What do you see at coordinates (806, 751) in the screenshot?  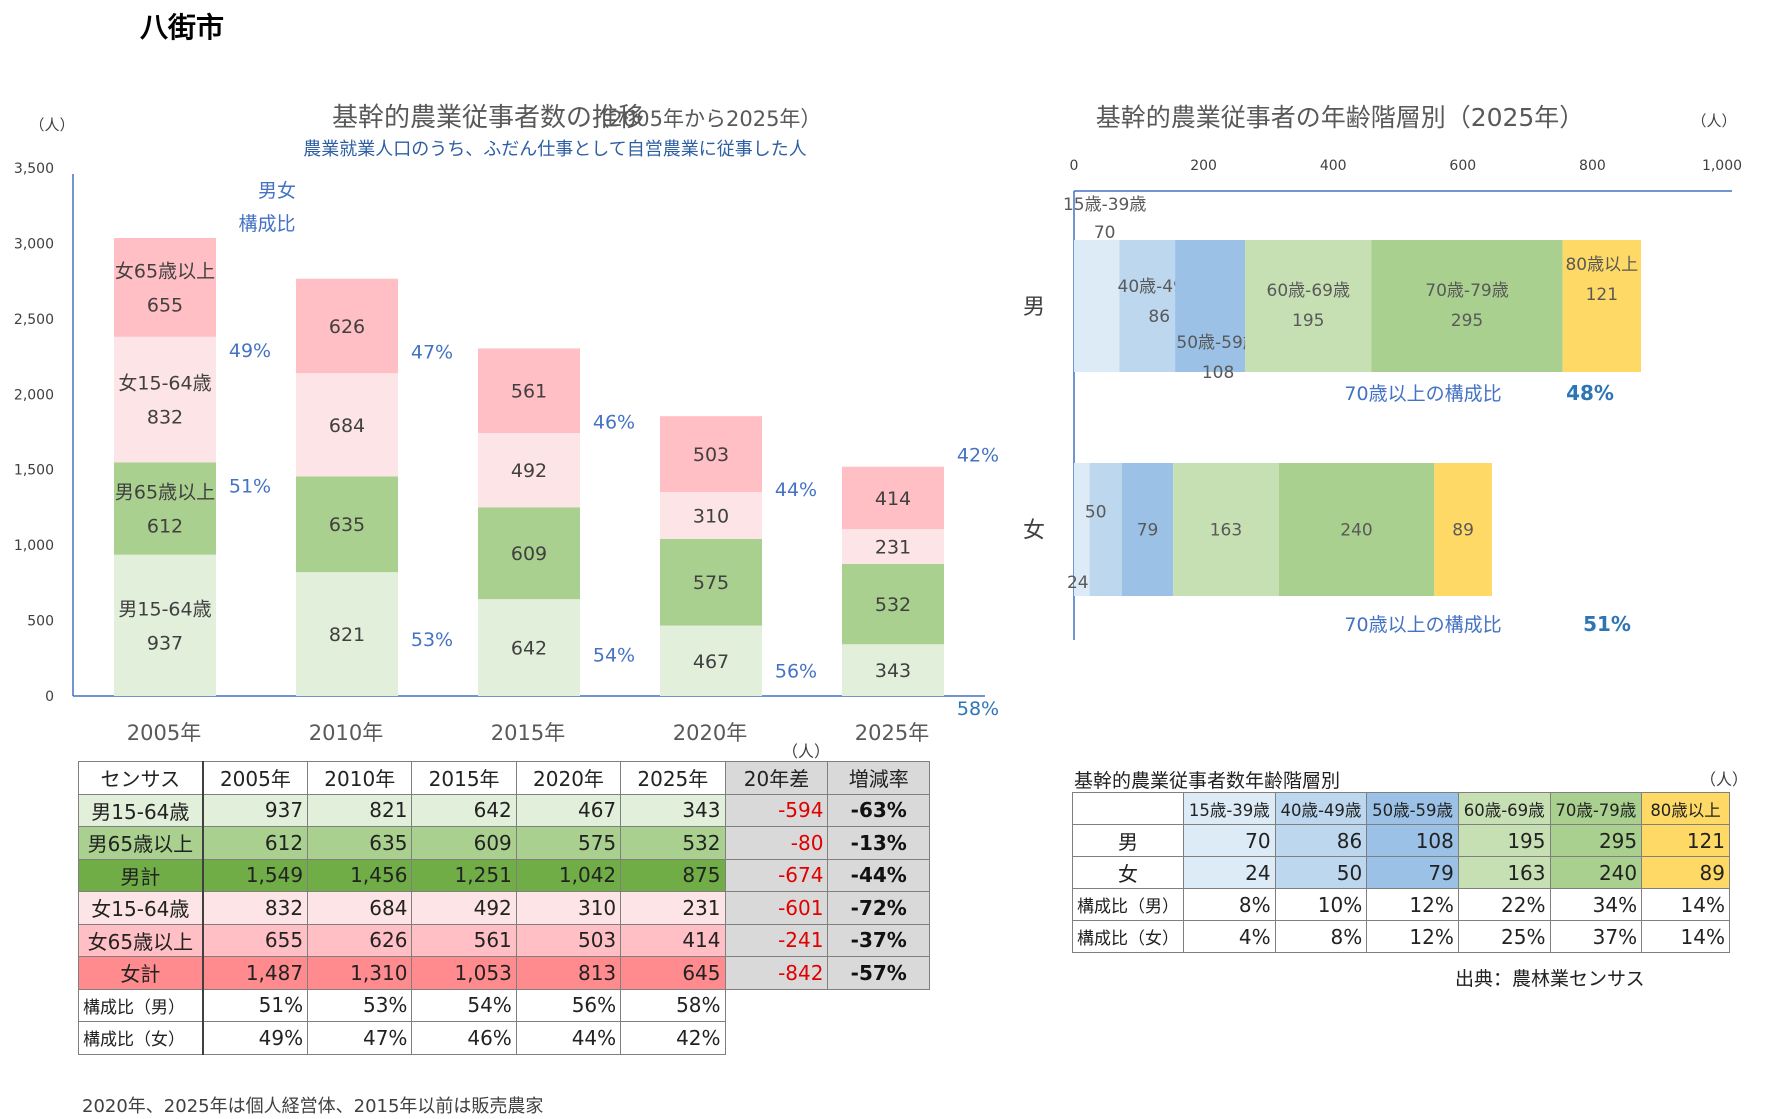 I see `main-table-unit: （人）` at bounding box center [806, 751].